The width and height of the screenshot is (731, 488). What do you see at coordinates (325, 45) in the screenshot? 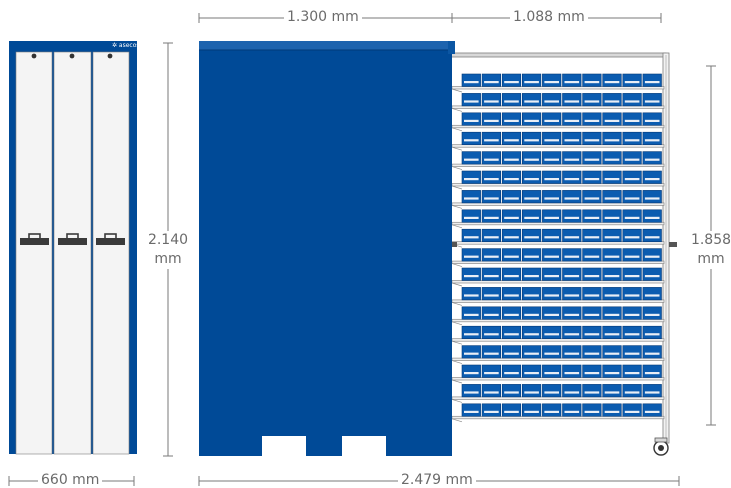
I see `cabinet-side-top-trim` at bounding box center [325, 45].